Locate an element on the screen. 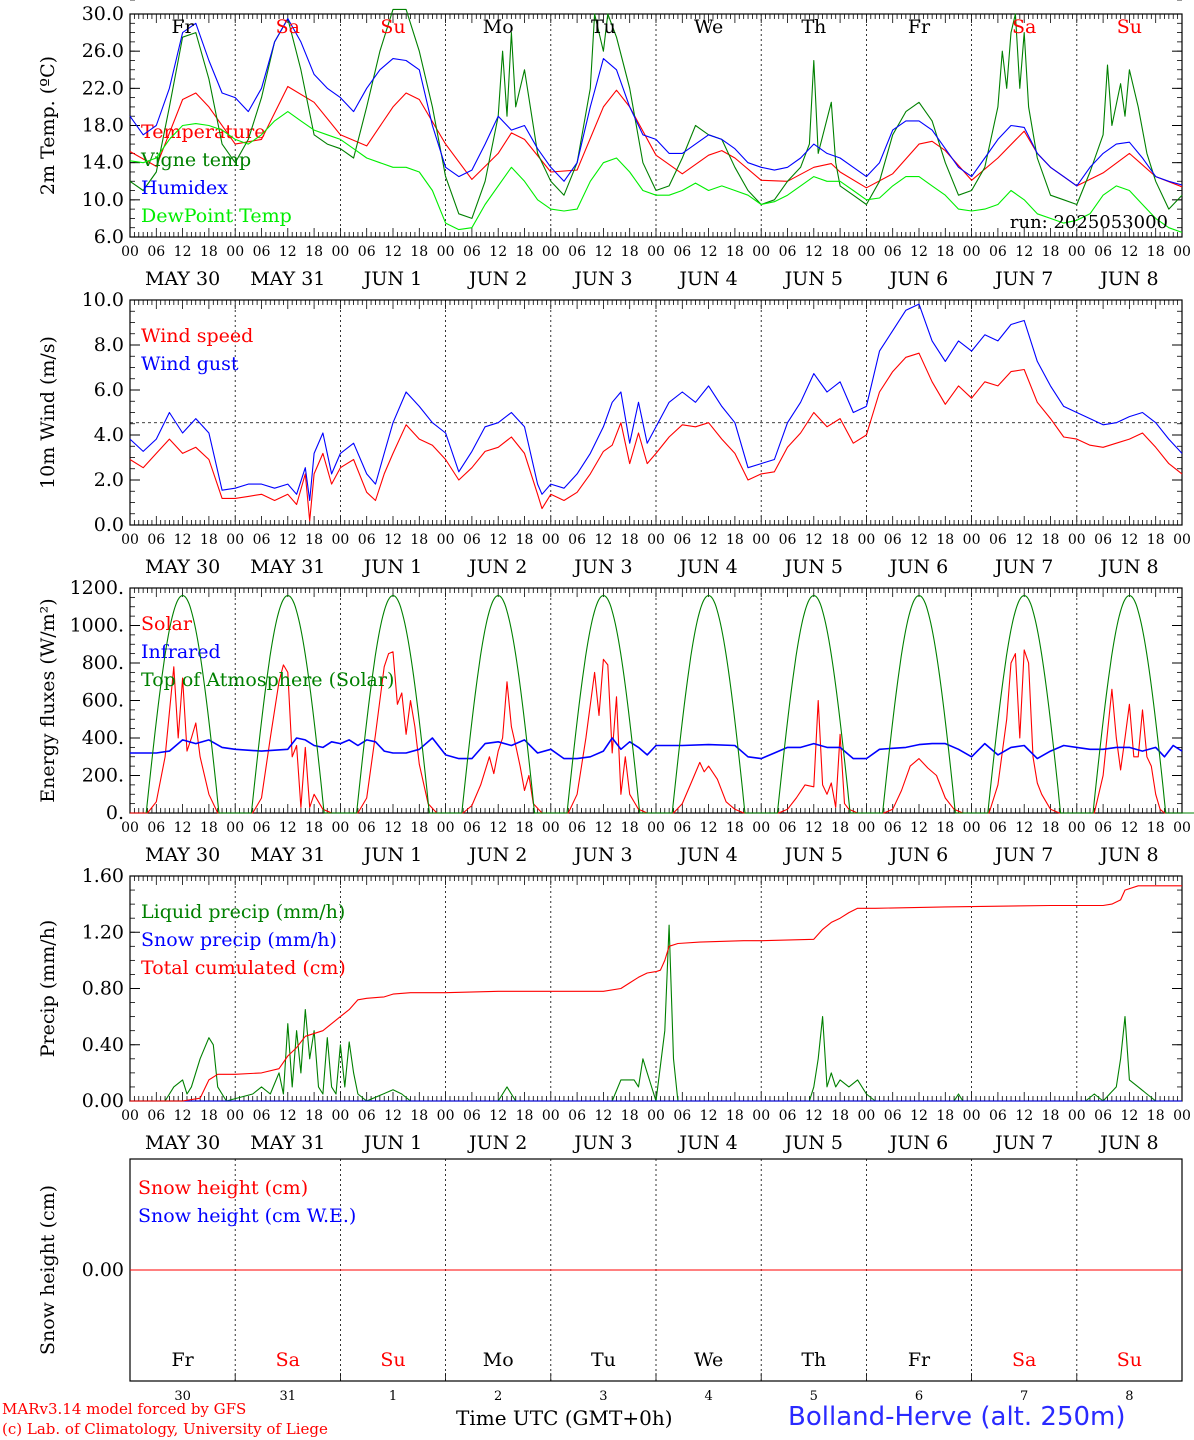  day-number: 3 is located at coordinates (603, 1396).